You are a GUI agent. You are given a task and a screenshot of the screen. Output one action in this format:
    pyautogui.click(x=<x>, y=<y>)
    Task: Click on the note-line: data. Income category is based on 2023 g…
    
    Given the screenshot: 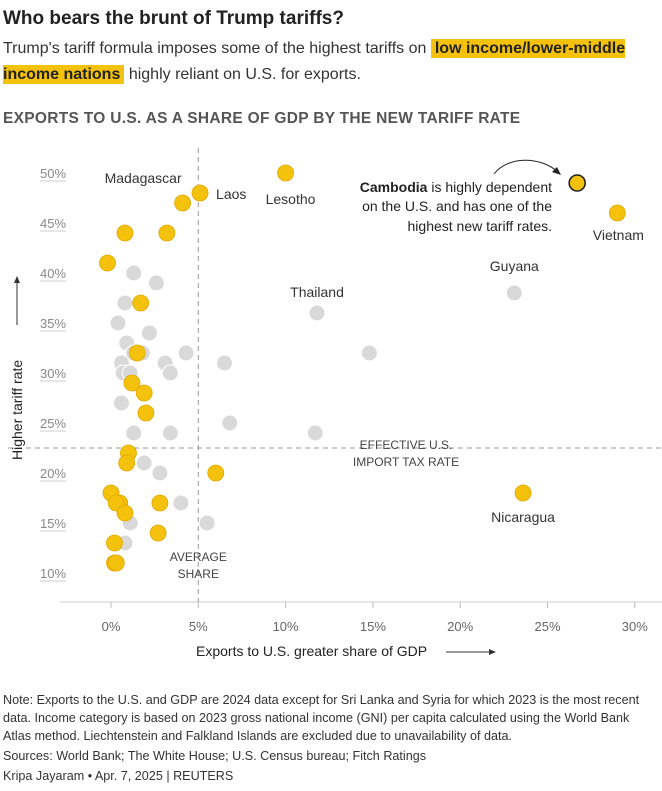 What is the action you would take?
    pyautogui.click(x=316, y=718)
    